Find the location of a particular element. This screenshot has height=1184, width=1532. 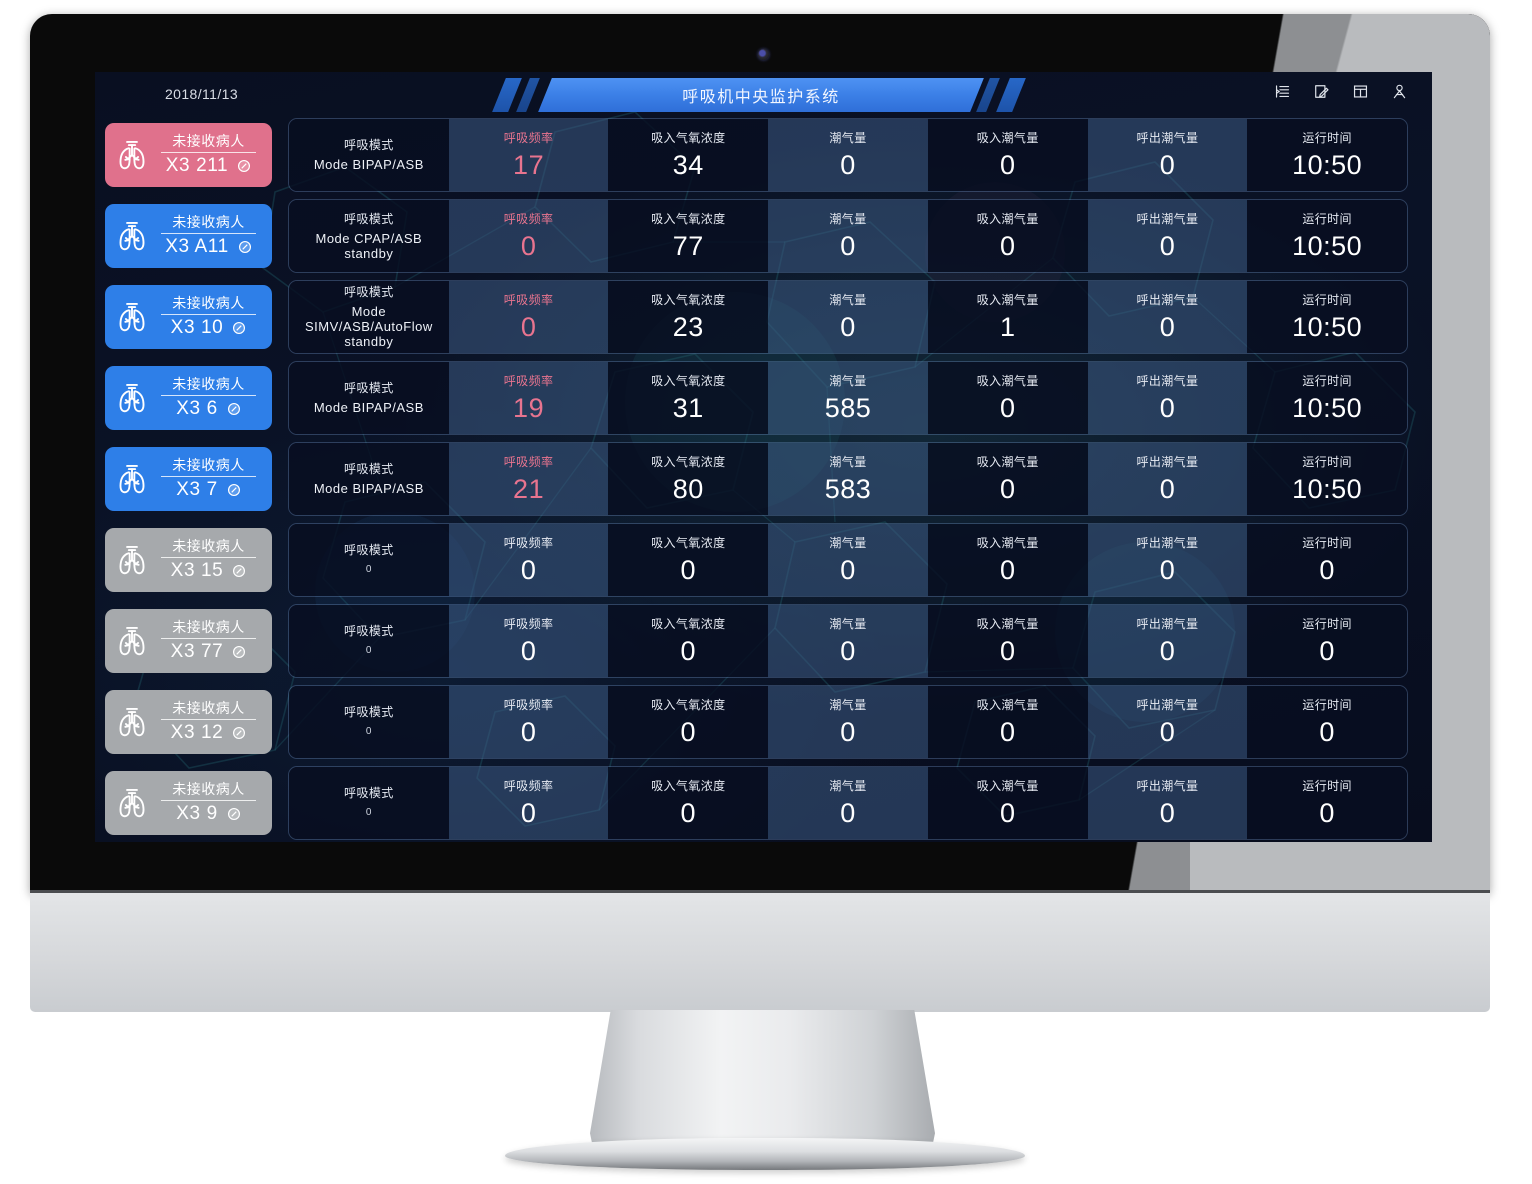

metric-cell-fio2: 吸入气氧浓度 80 is located at coordinates (688, 479).